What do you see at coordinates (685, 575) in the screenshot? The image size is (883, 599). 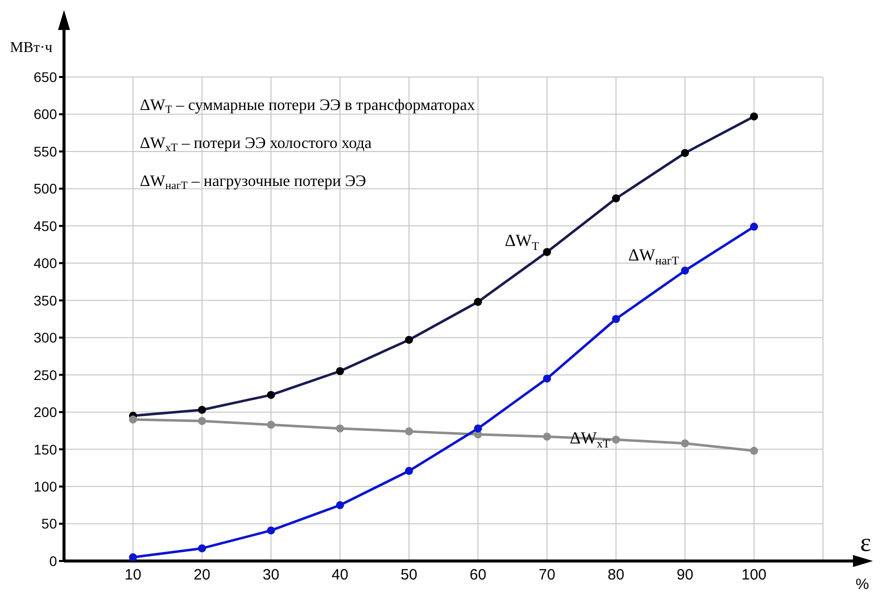 I see `x-tick-label: 90` at bounding box center [685, 575].